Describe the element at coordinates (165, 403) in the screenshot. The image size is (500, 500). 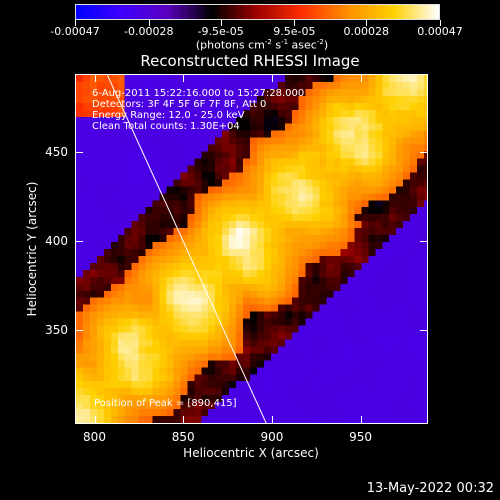
I see `annotation-peak-position: Position of Peak = [890,415]` at that location.